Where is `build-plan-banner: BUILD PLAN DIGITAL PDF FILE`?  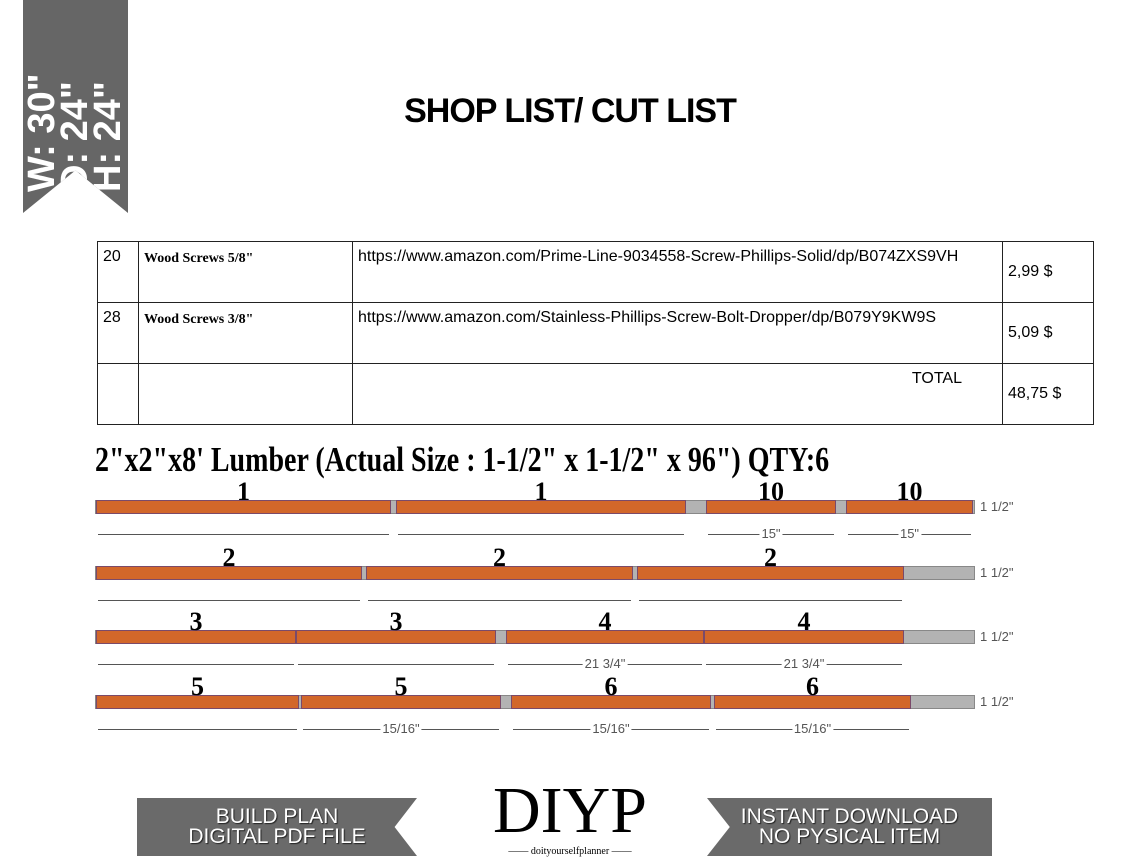
build-plan-banner: BUILD PLAN DIGITAL PDF FILE is located at coordinates (277, 827).